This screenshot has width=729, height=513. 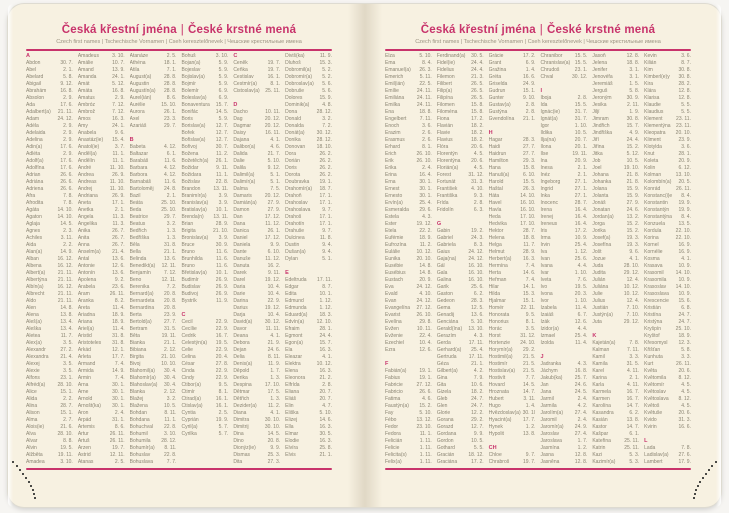 I want to click on name-day-entry: Alan(a) 14. 9., so click(x=49, y=252).